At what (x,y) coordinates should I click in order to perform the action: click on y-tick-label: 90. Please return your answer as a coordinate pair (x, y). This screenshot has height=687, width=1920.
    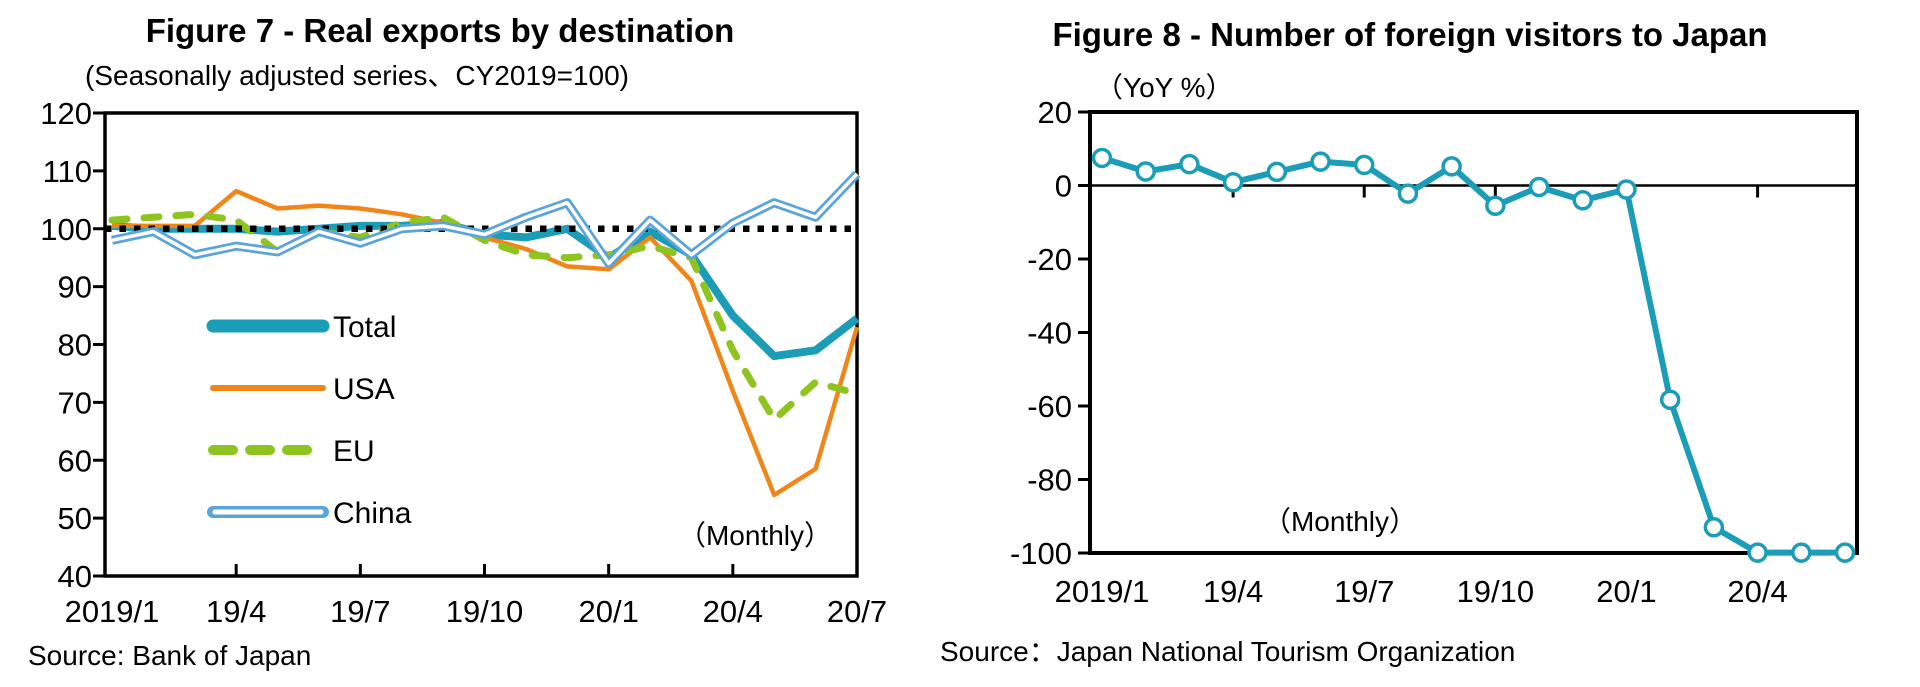
    Looking at the image, I should click on (75, 287).